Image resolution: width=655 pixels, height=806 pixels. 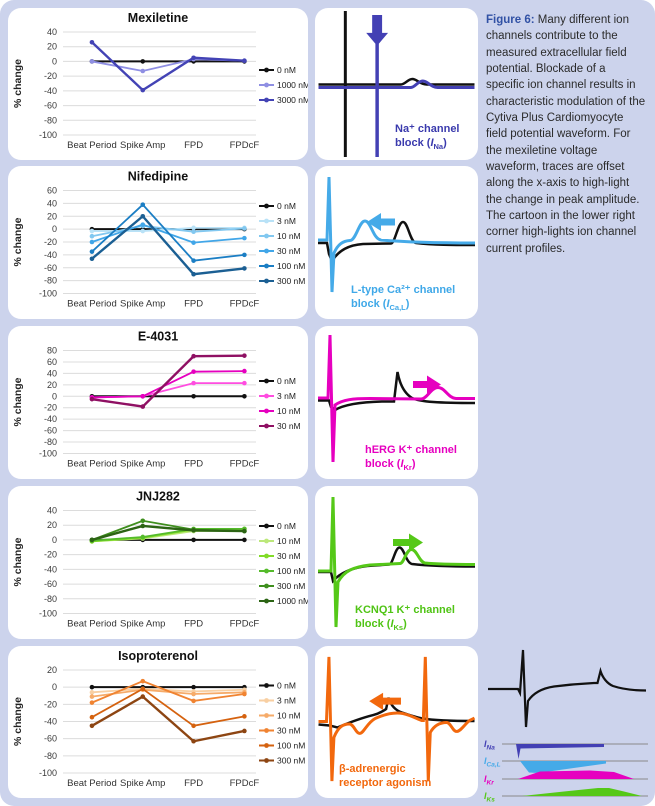 What do you see at coordinates (158, 656) in the screenshot?
I see `chart-title: Isoproterenol` at bounding box center [158, 656].